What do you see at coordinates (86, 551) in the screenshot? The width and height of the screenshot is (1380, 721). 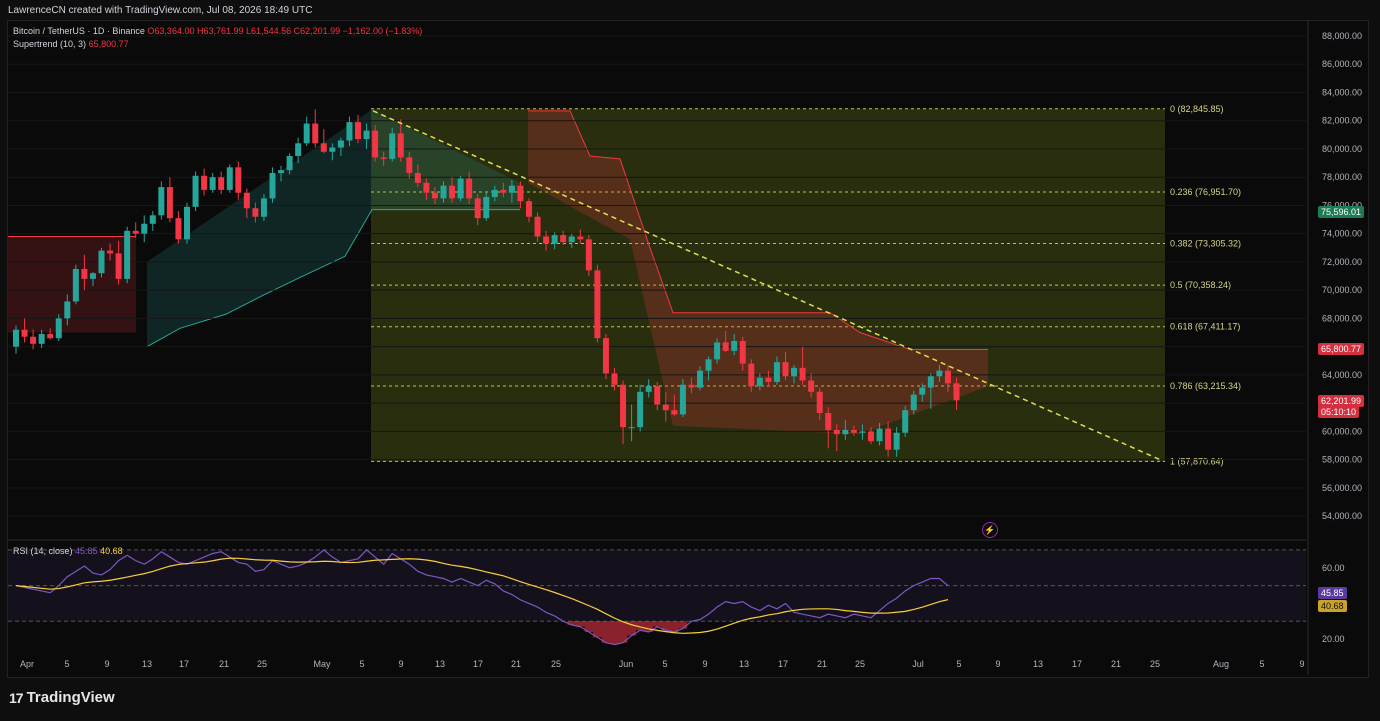 I see `rsi-value: 45.85` at bounding box center [86, 551].